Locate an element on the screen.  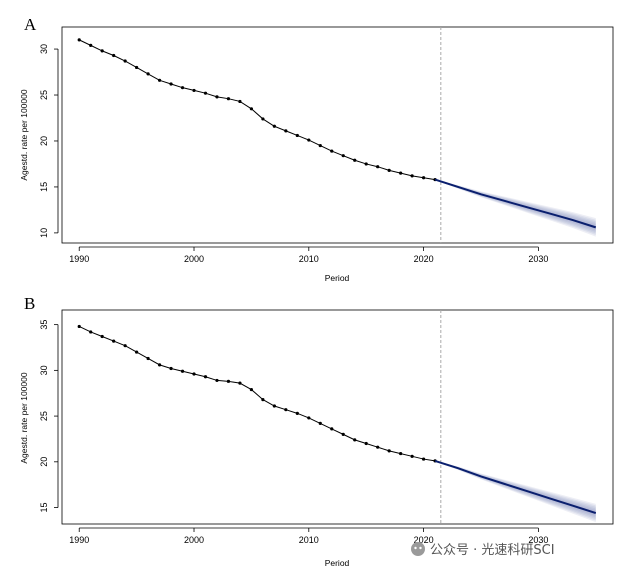
x-axis-title-b: Period is located at coordinates (337, 563).